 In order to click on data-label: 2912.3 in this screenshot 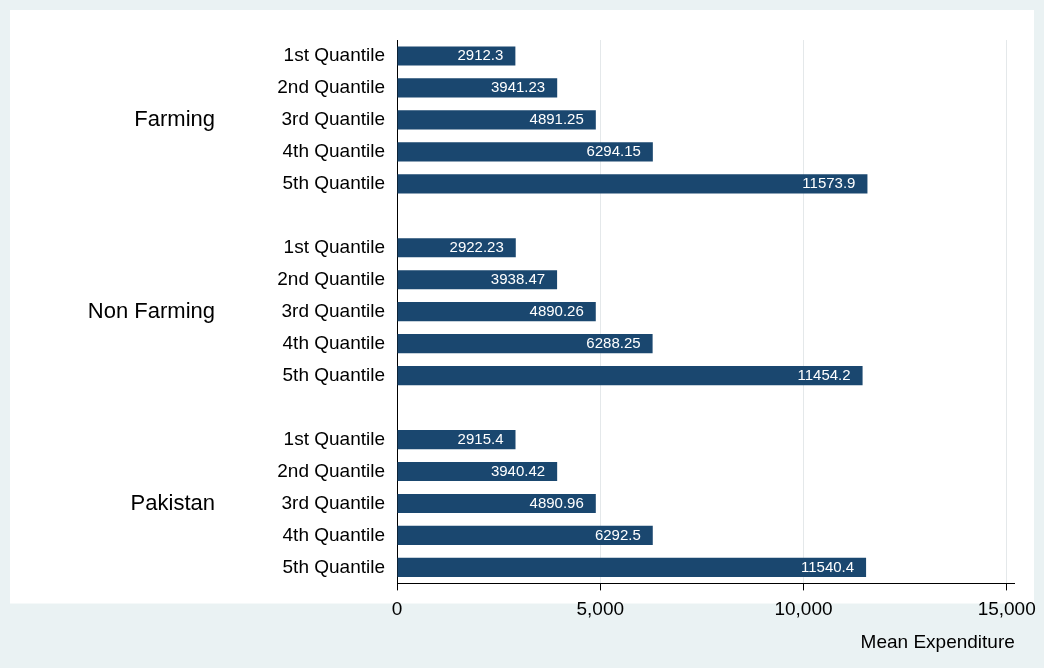, I will do `click(480, 55)`.